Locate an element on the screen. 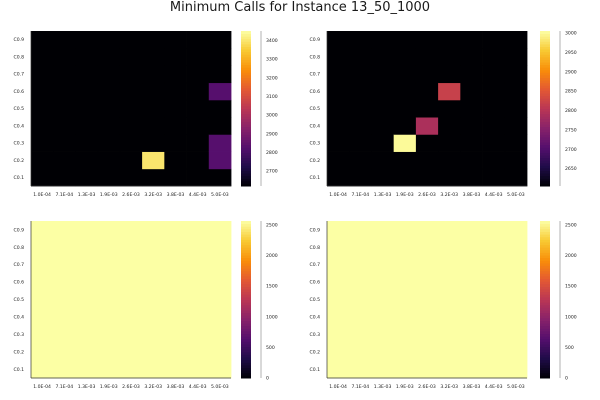 Image resolution: width=600 pixels, height=400 pixels. y-tick-label: C0.2 is located at coordinates (314, 352).